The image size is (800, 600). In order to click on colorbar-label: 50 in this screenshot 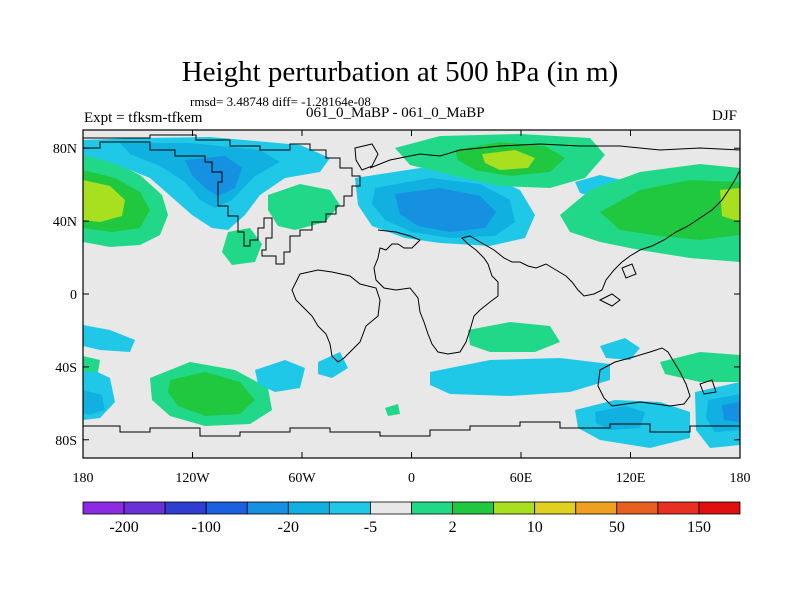, I will do `click(617, 527)`.